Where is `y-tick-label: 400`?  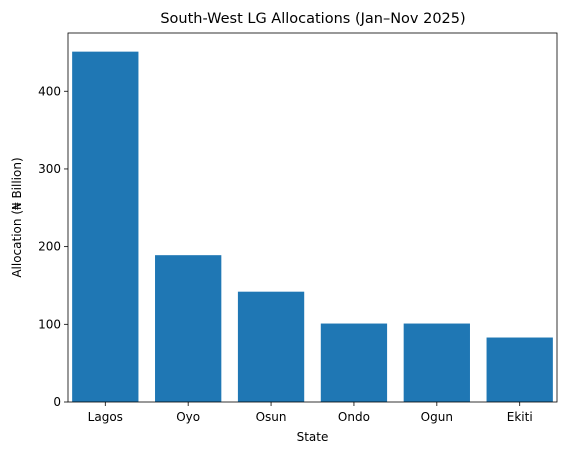 y-tick-label: 400 is located at coordinates (49, 91).